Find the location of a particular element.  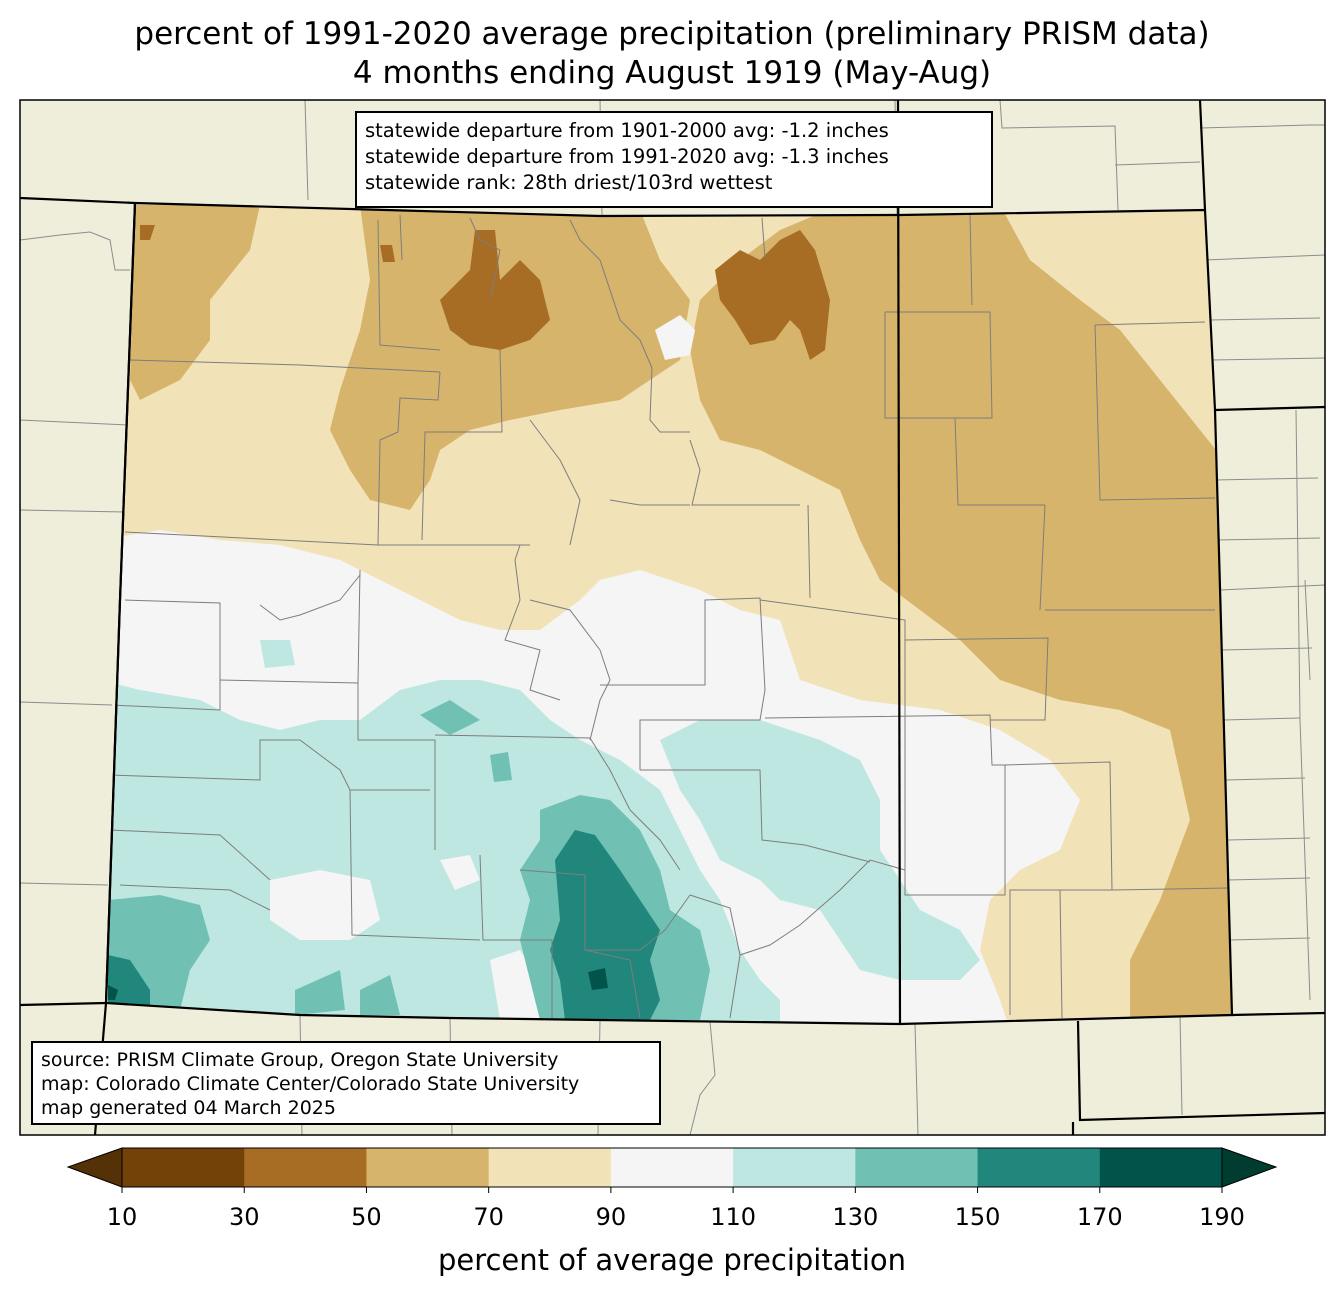

colorbar-under-arrow is located at coordinates (94, 1167).